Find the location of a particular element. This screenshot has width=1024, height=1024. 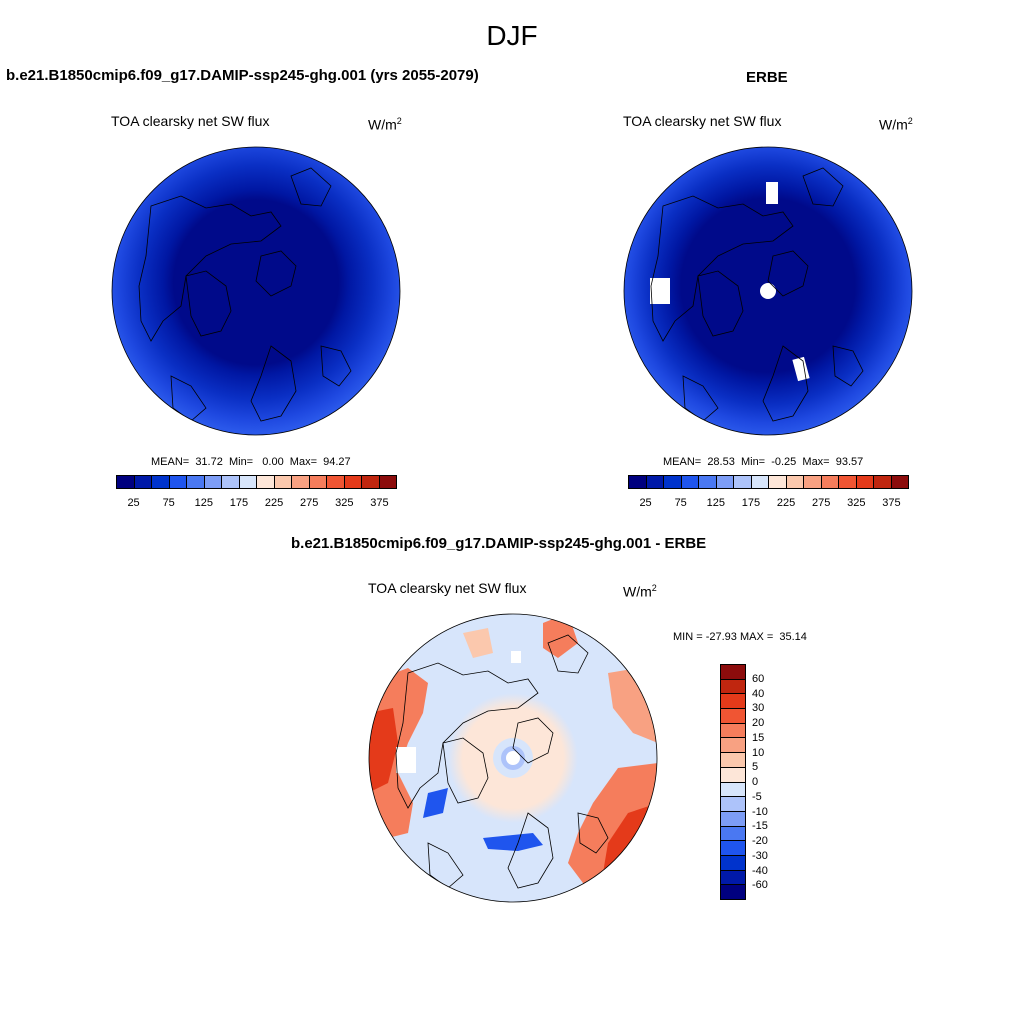

panel2-pole-gap is located at coordinates (768, 291).